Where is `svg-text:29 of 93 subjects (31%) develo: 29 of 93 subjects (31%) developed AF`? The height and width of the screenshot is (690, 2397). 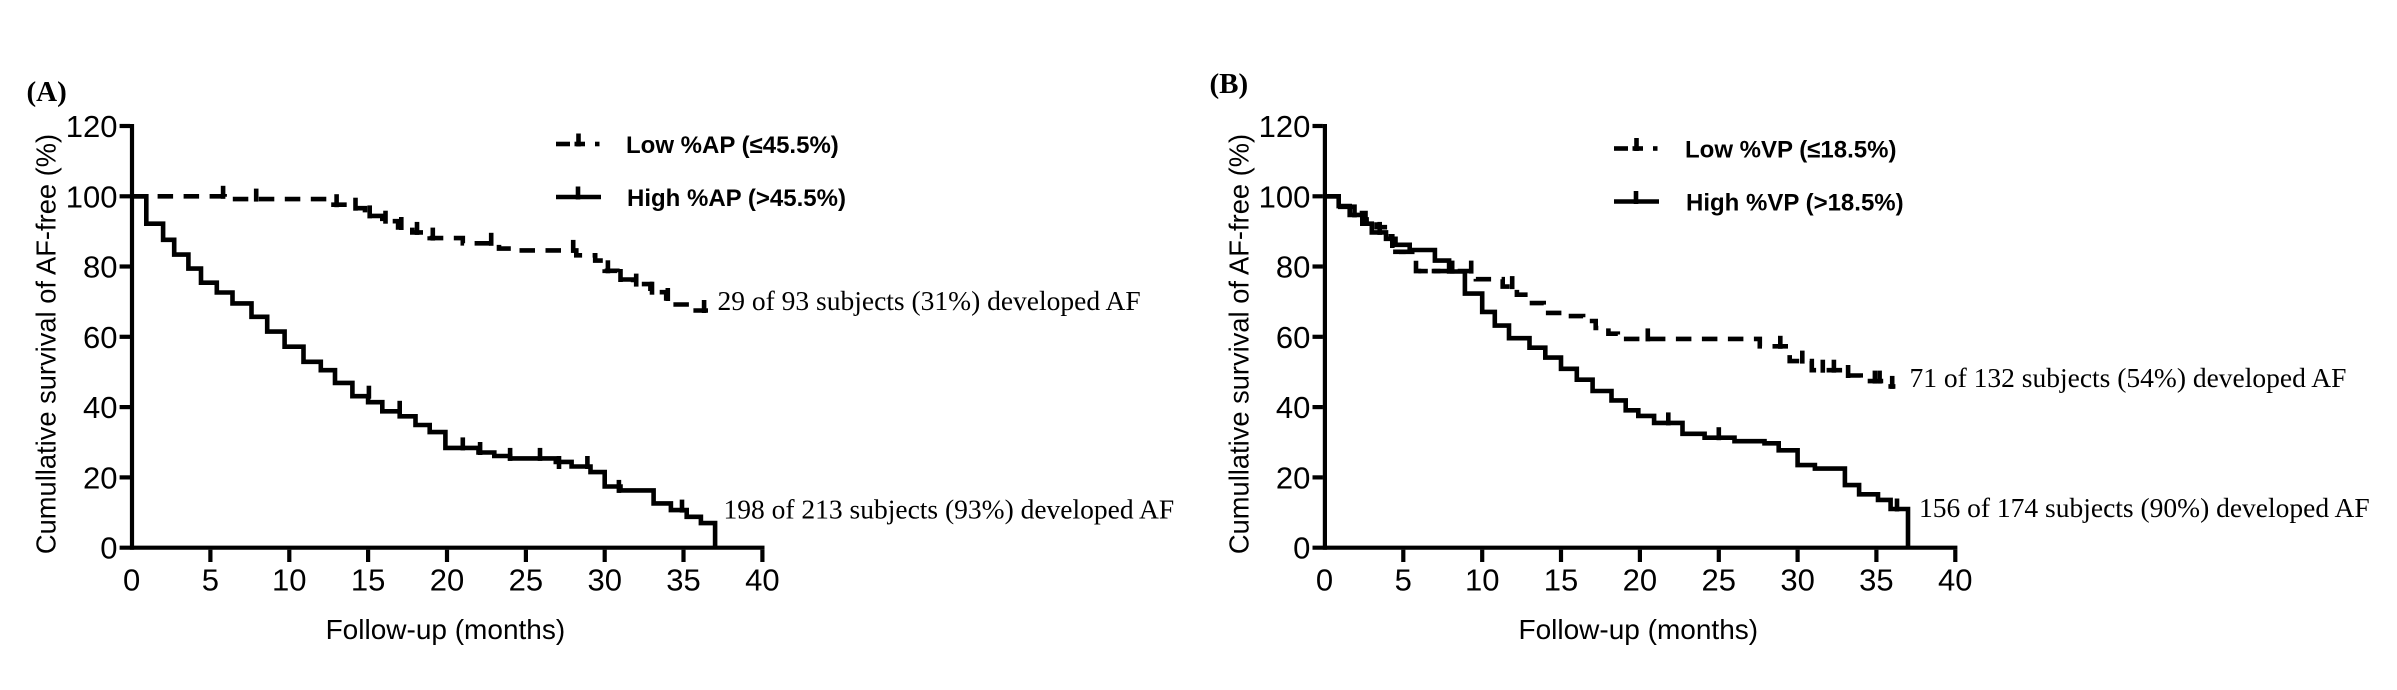 svg-text:29 of 93 subjects (31%) develo: 29 of 93 subjects (31%) developed AF is located at coordinates (929, 300).